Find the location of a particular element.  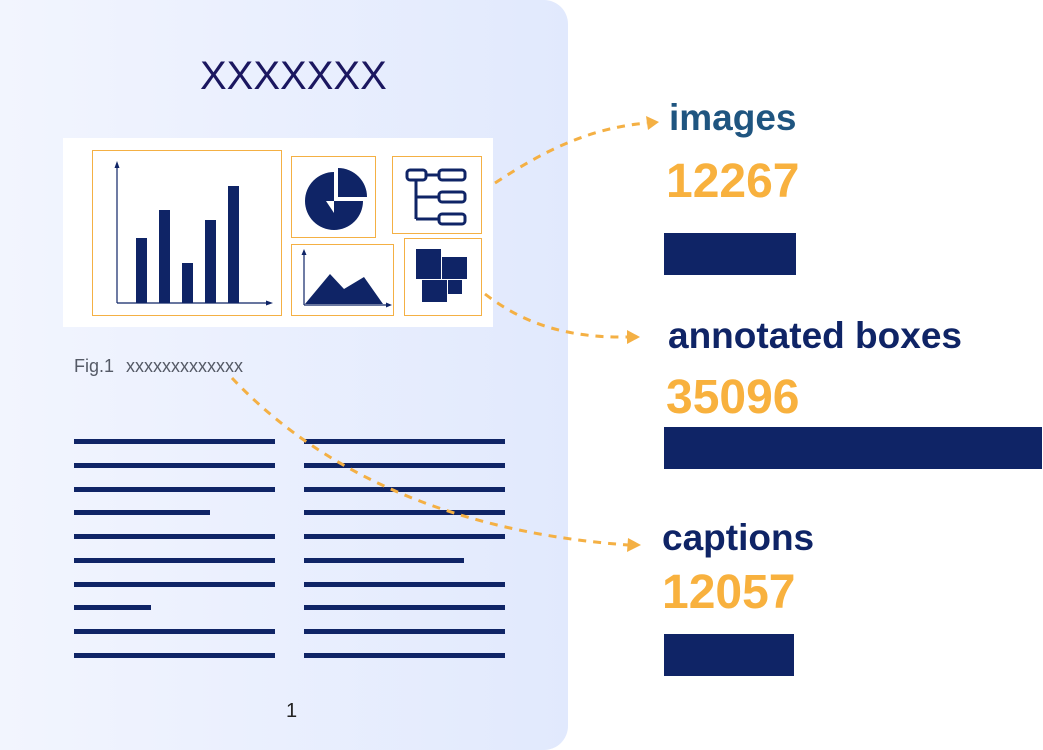

stat-label-annotated-boxes: annotated boxes is located at coordinates (815, 335).